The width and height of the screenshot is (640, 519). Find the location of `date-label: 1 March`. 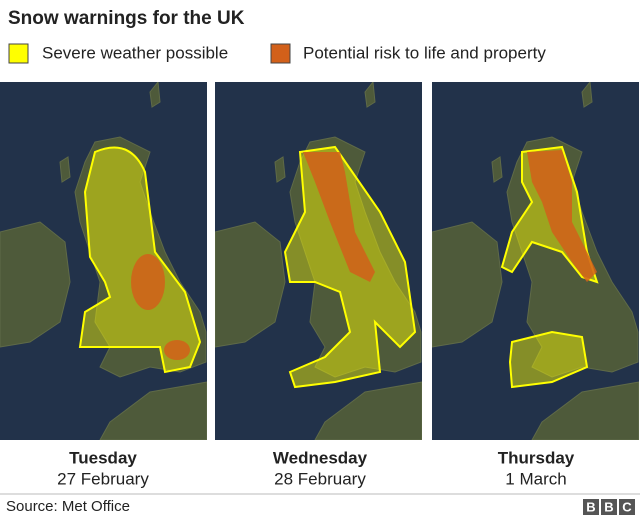

date-label: 1 March is located at coordinates (535, 478).